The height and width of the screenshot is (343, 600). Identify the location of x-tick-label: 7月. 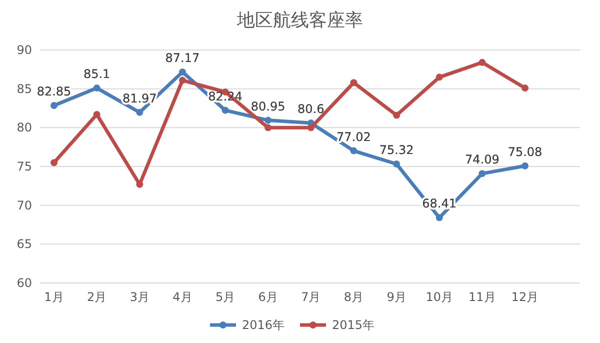
(311, 297).